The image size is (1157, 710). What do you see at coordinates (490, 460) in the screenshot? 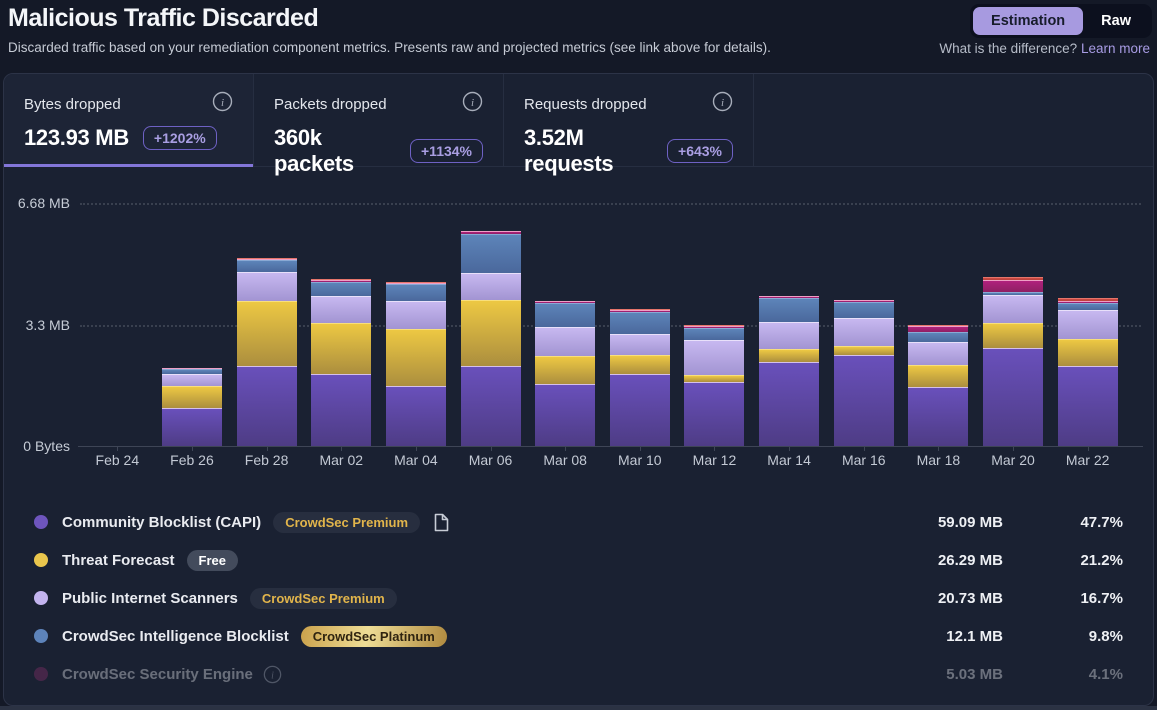
I see `x-tick-label: Mar 06` at bounding box center [490, 460].